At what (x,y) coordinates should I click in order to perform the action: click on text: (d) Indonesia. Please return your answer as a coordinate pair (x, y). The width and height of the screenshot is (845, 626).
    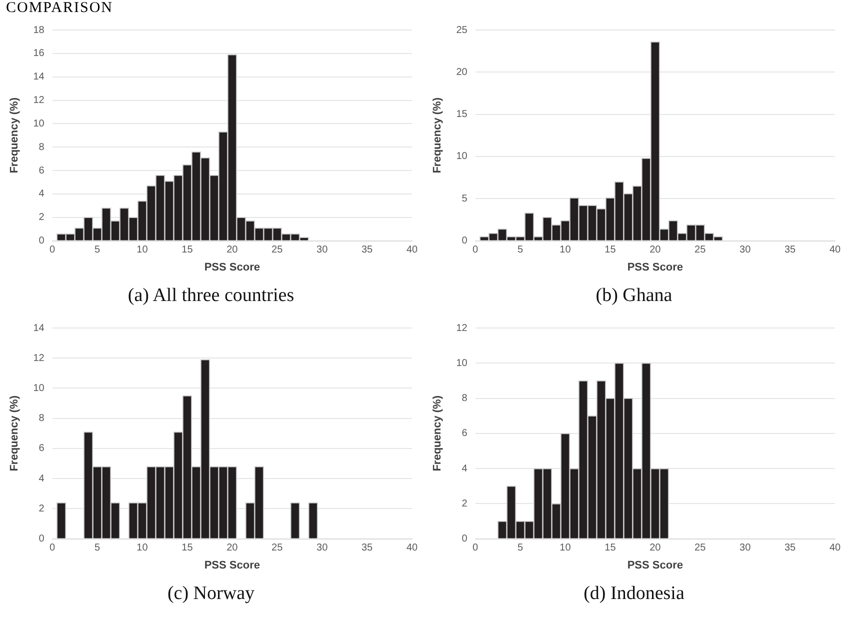
    Looking at the image, I should click on (634, 594).